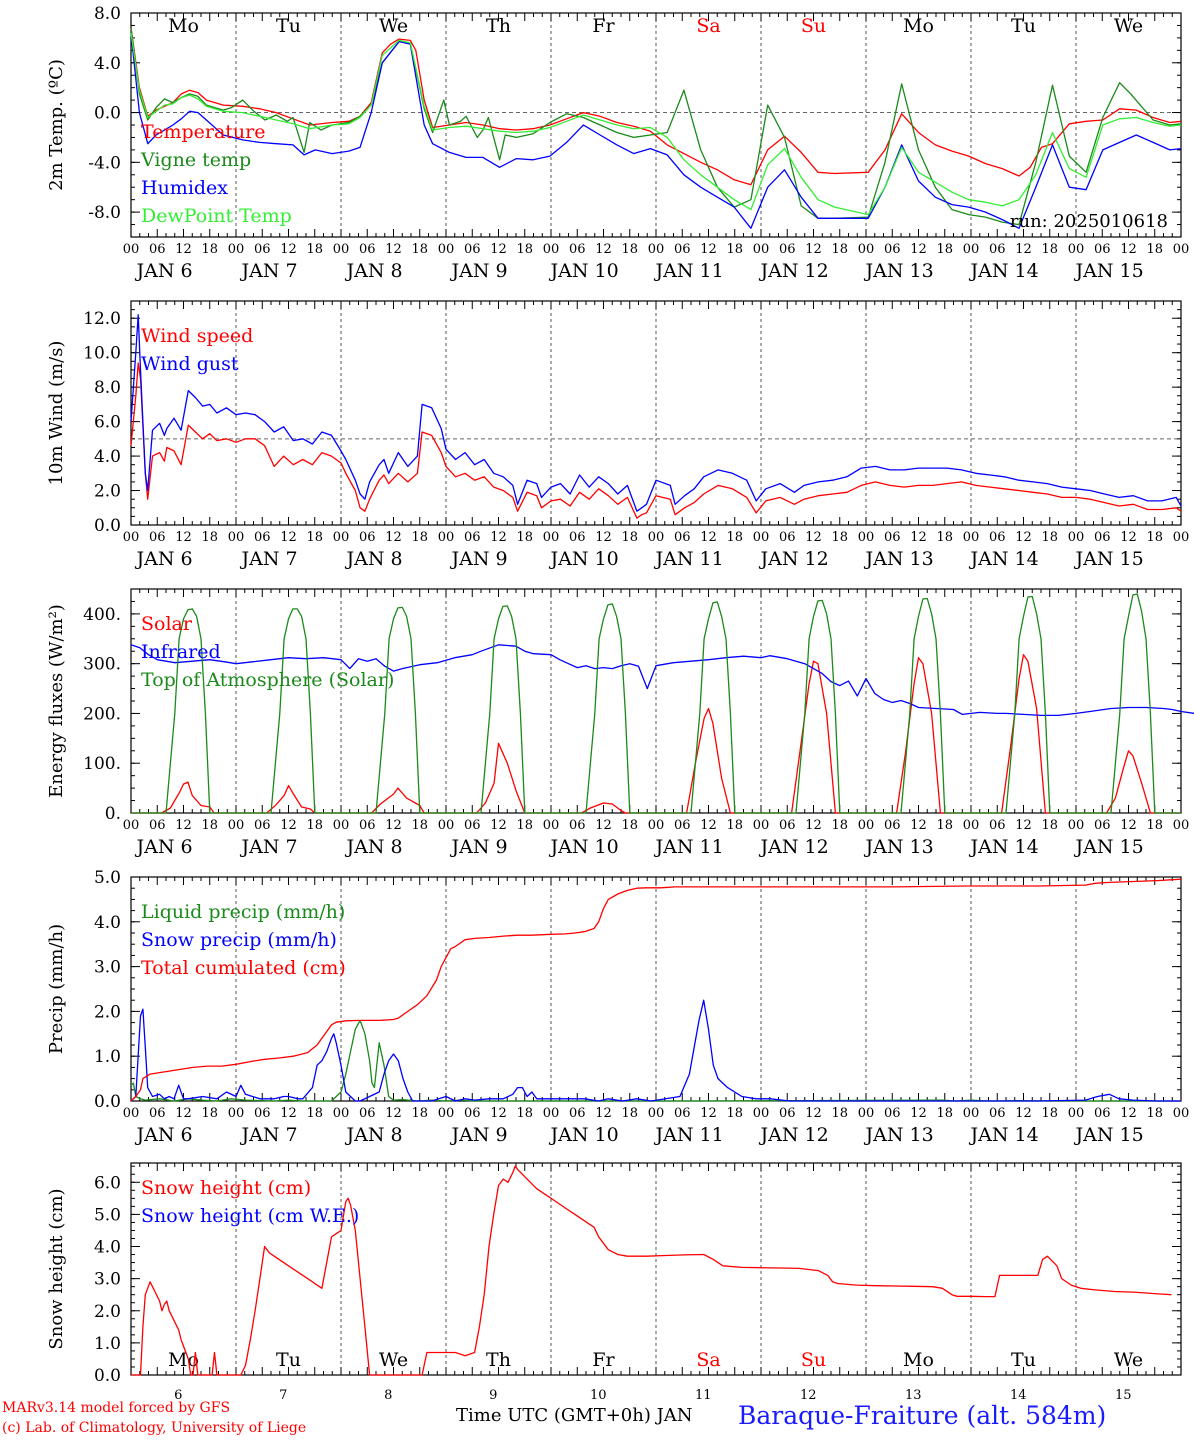  I want to click on y-tick-label: 8.0, so click(107, 388).